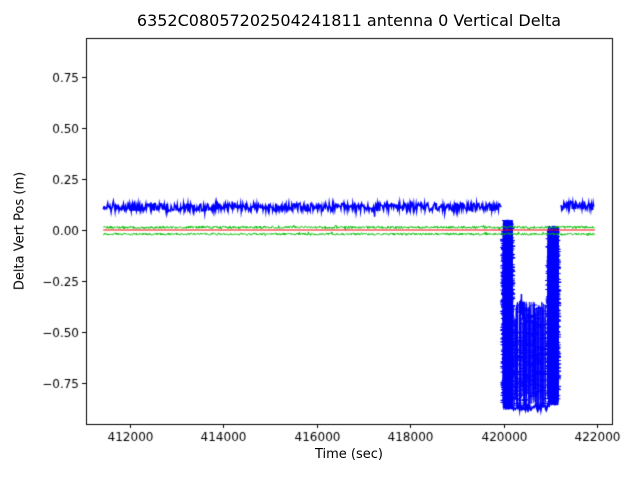  I want to click on x-axis-label: Time (sec), so click(348, 454).